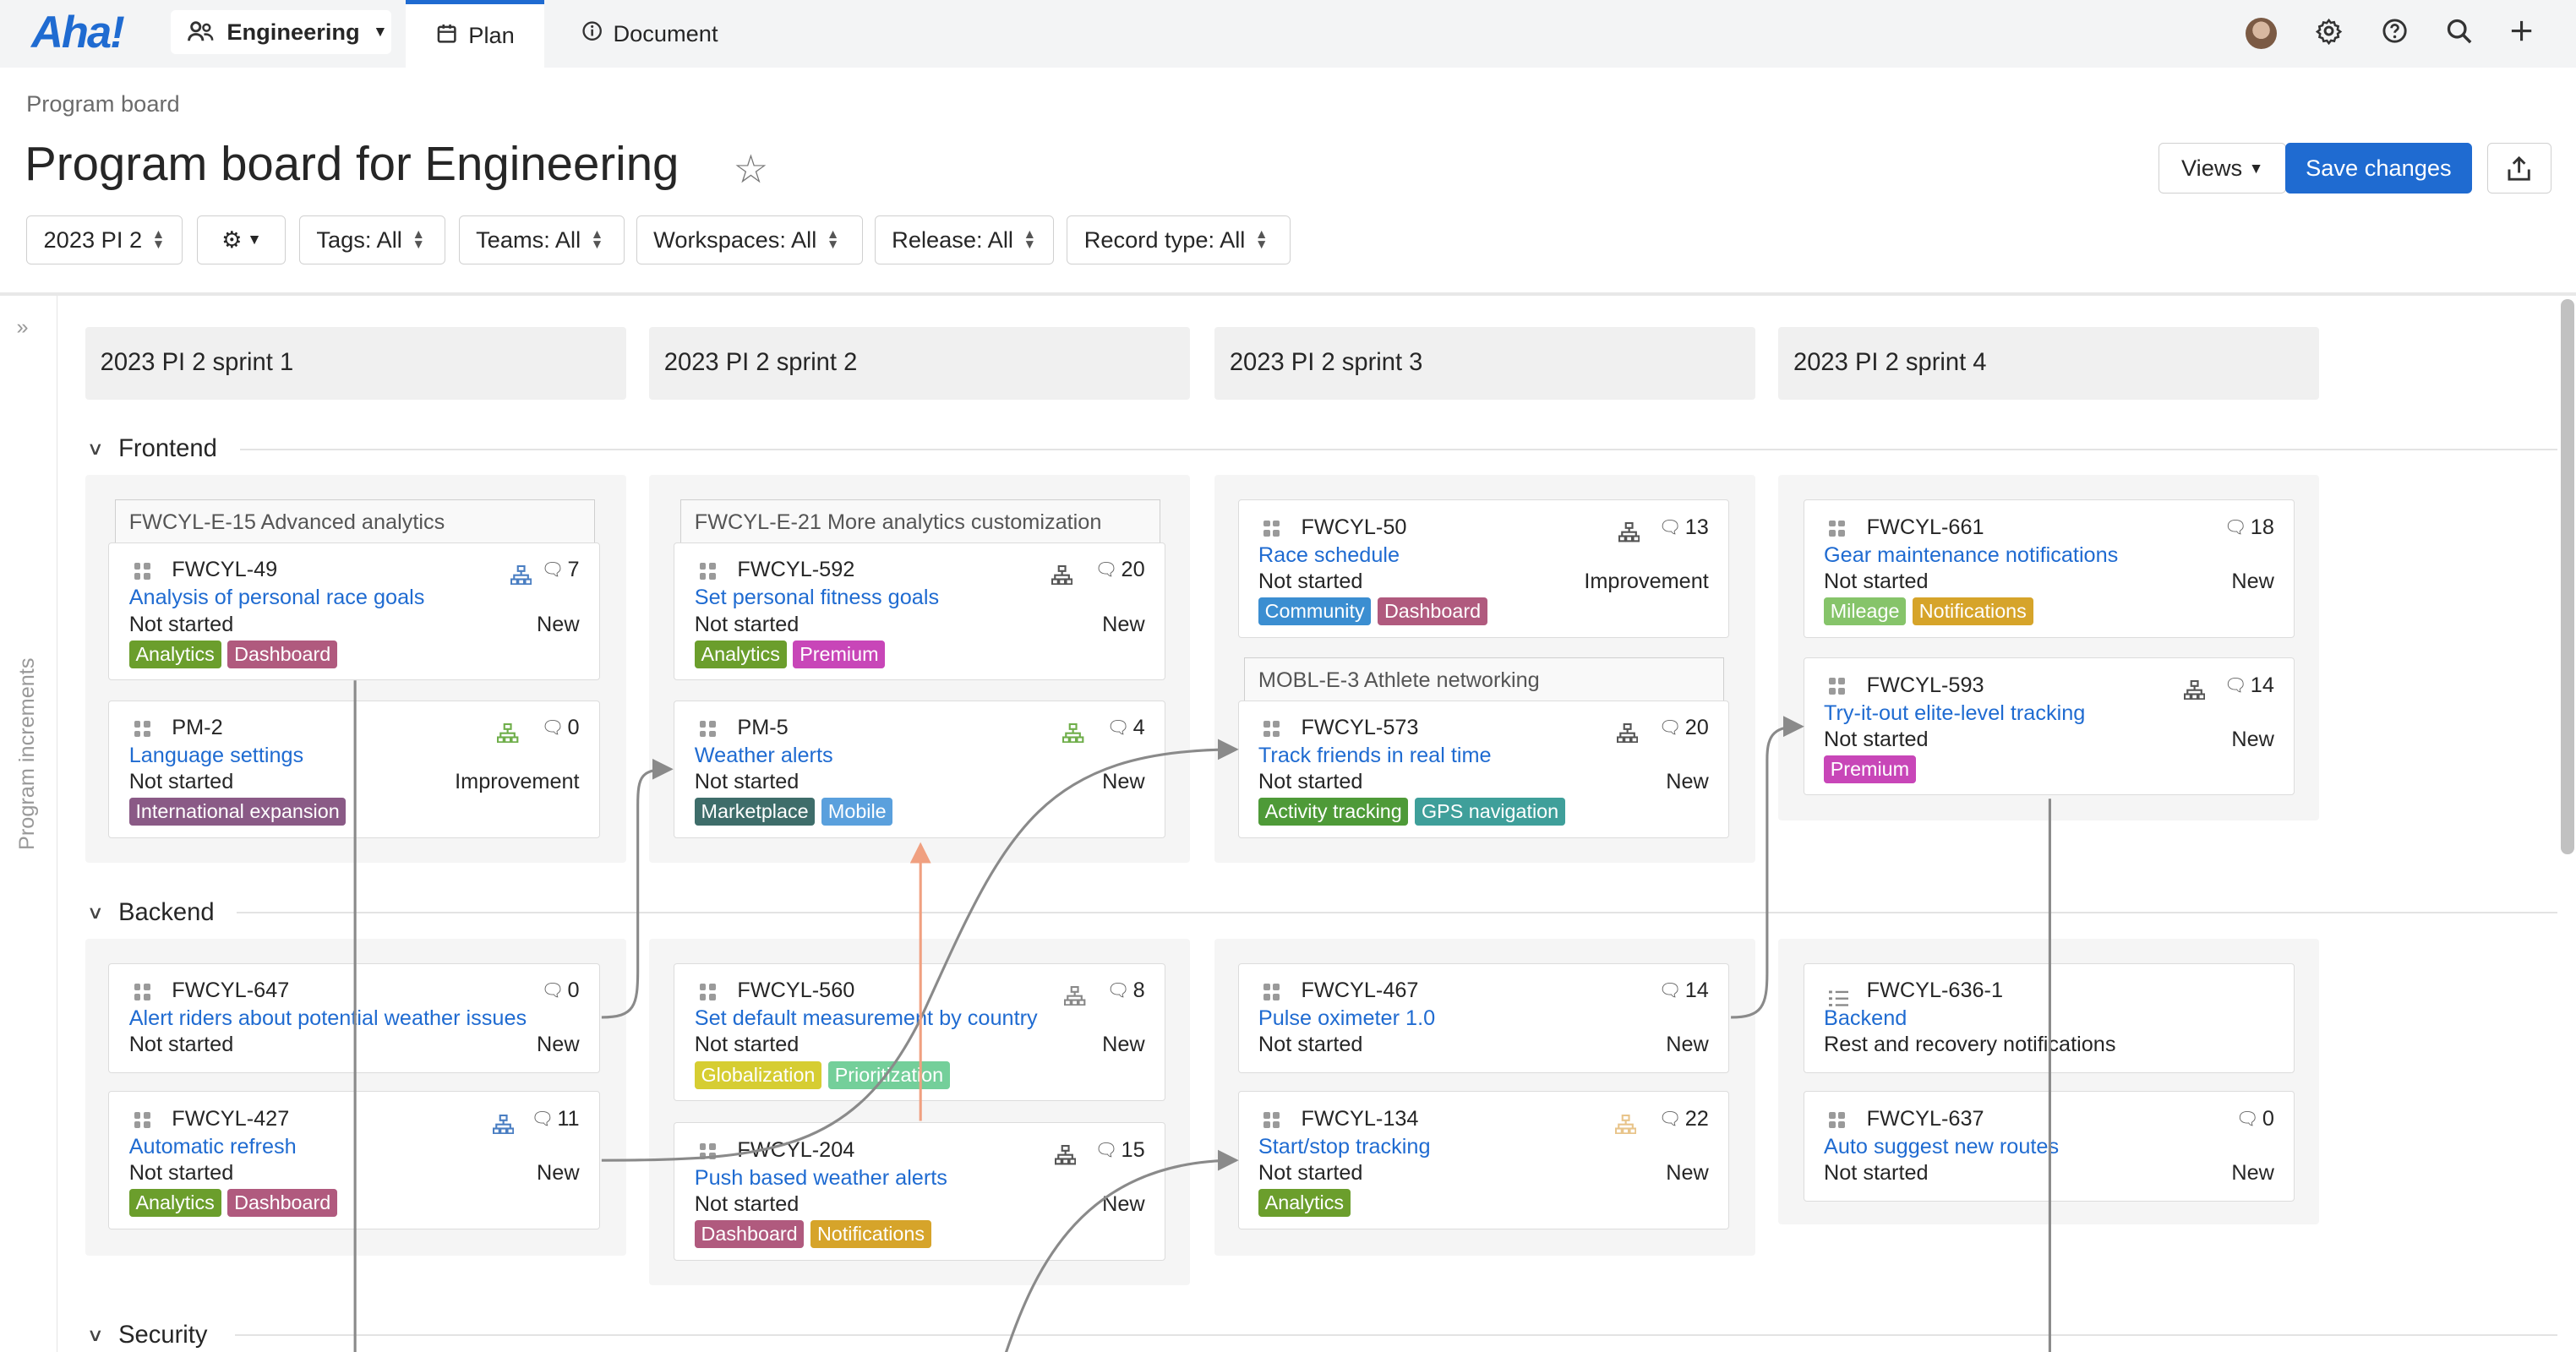 The height and width of the screenshot is (1352, 2576). I want to click on tag: Globalization, so click(758, 1074).